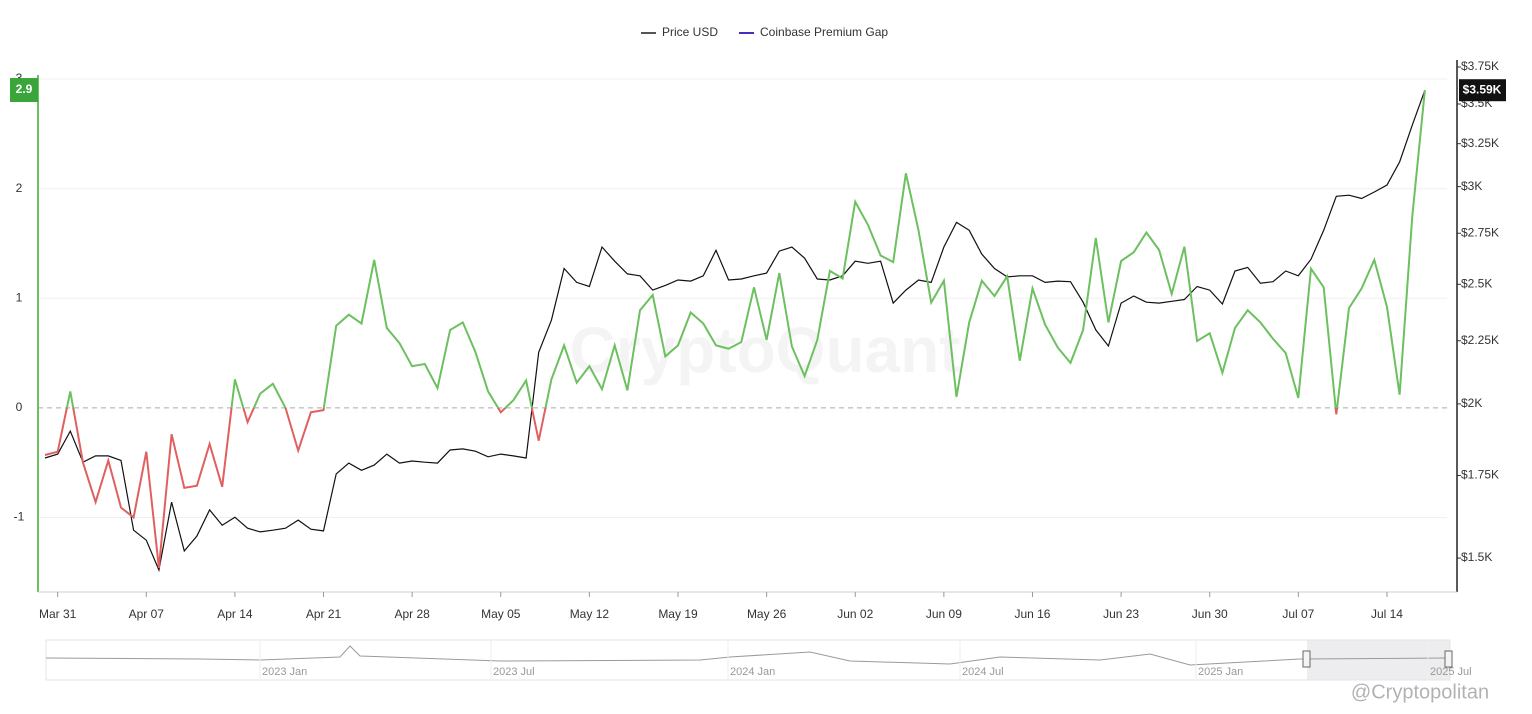 The width and height of the screenshot is (1532, 714). Describe the element at coordinates (1480, 143) in the screenshot. I see `y2-tick-label: $3.25K` at that location.